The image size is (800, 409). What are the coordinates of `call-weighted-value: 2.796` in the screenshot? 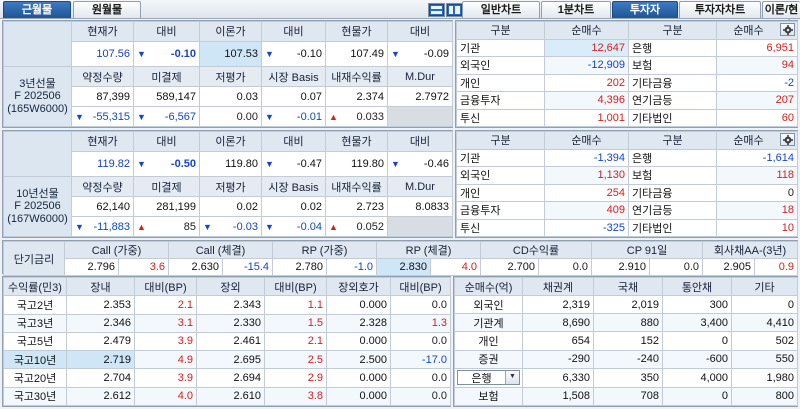 It's located at (91, 267).